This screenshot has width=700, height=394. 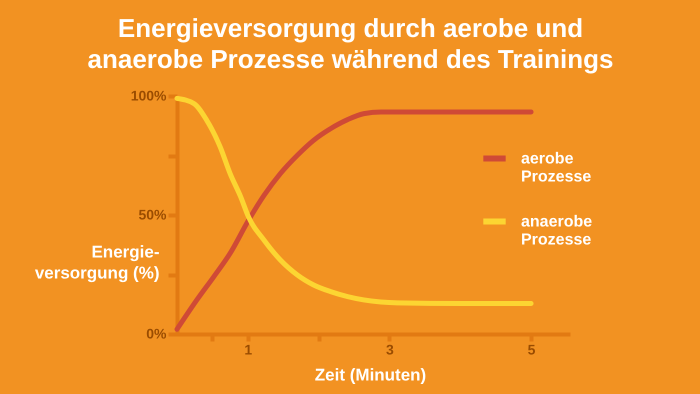 What do you see at coordinates (390, 350) in the screenshot?
I see `x-tick-label: 3` at bounding box center [390, 350].